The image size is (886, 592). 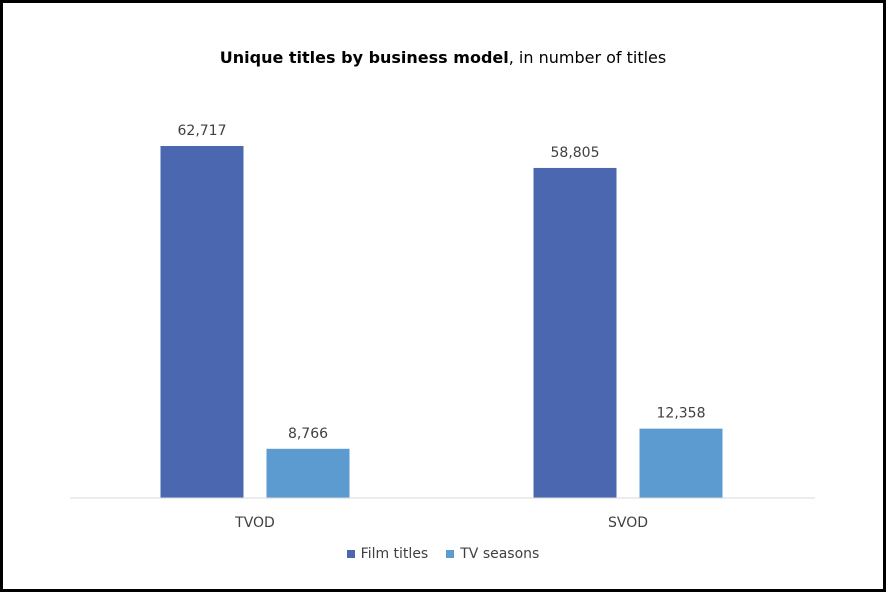 I want to click on bar-film-titles-svod, so click(x=575, y=332).